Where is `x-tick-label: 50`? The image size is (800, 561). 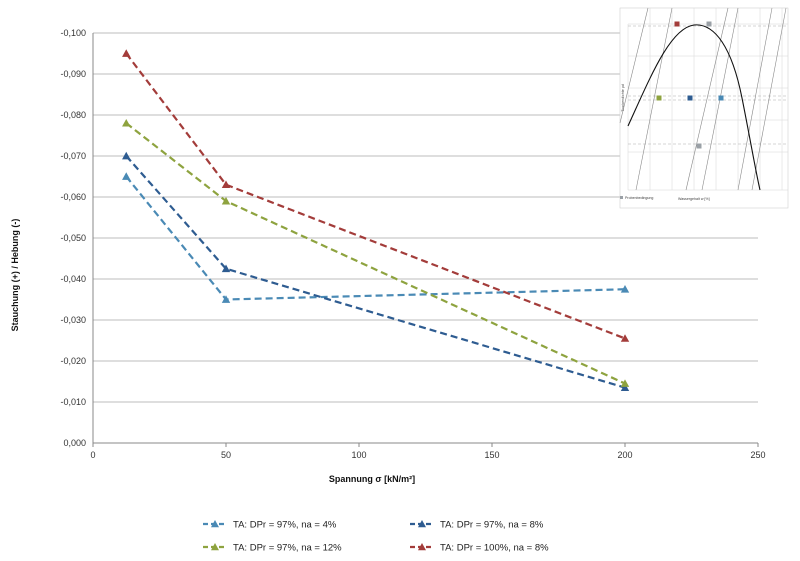 x-tick-label: 50 is located at coordinates (226, 455).